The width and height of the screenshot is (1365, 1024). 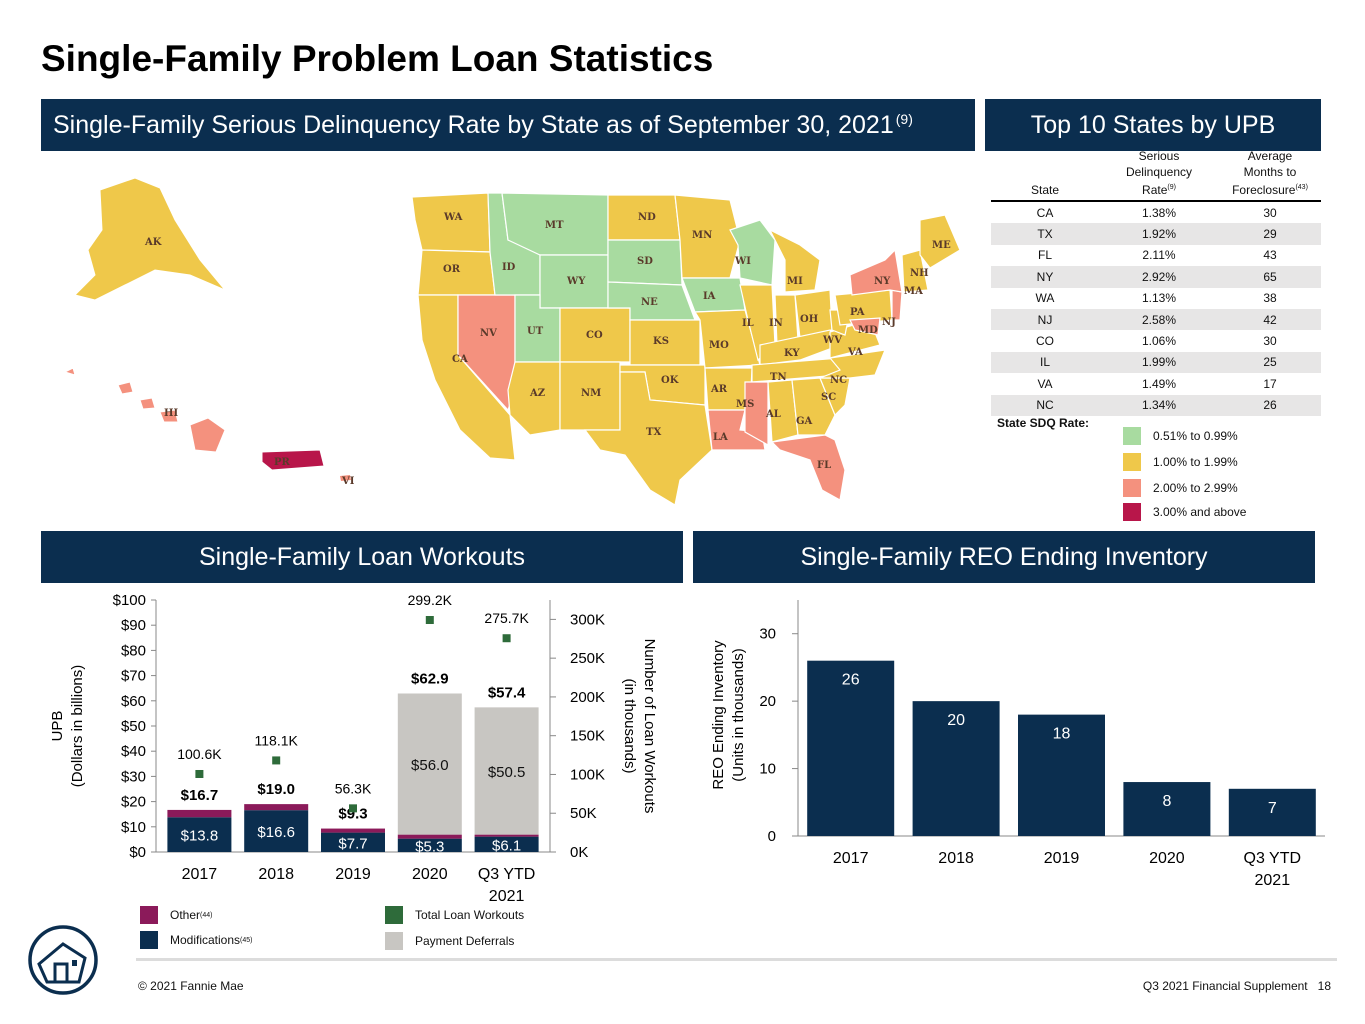 I want to click on bar-total-label: $16.7, so click(x=200, y=795).